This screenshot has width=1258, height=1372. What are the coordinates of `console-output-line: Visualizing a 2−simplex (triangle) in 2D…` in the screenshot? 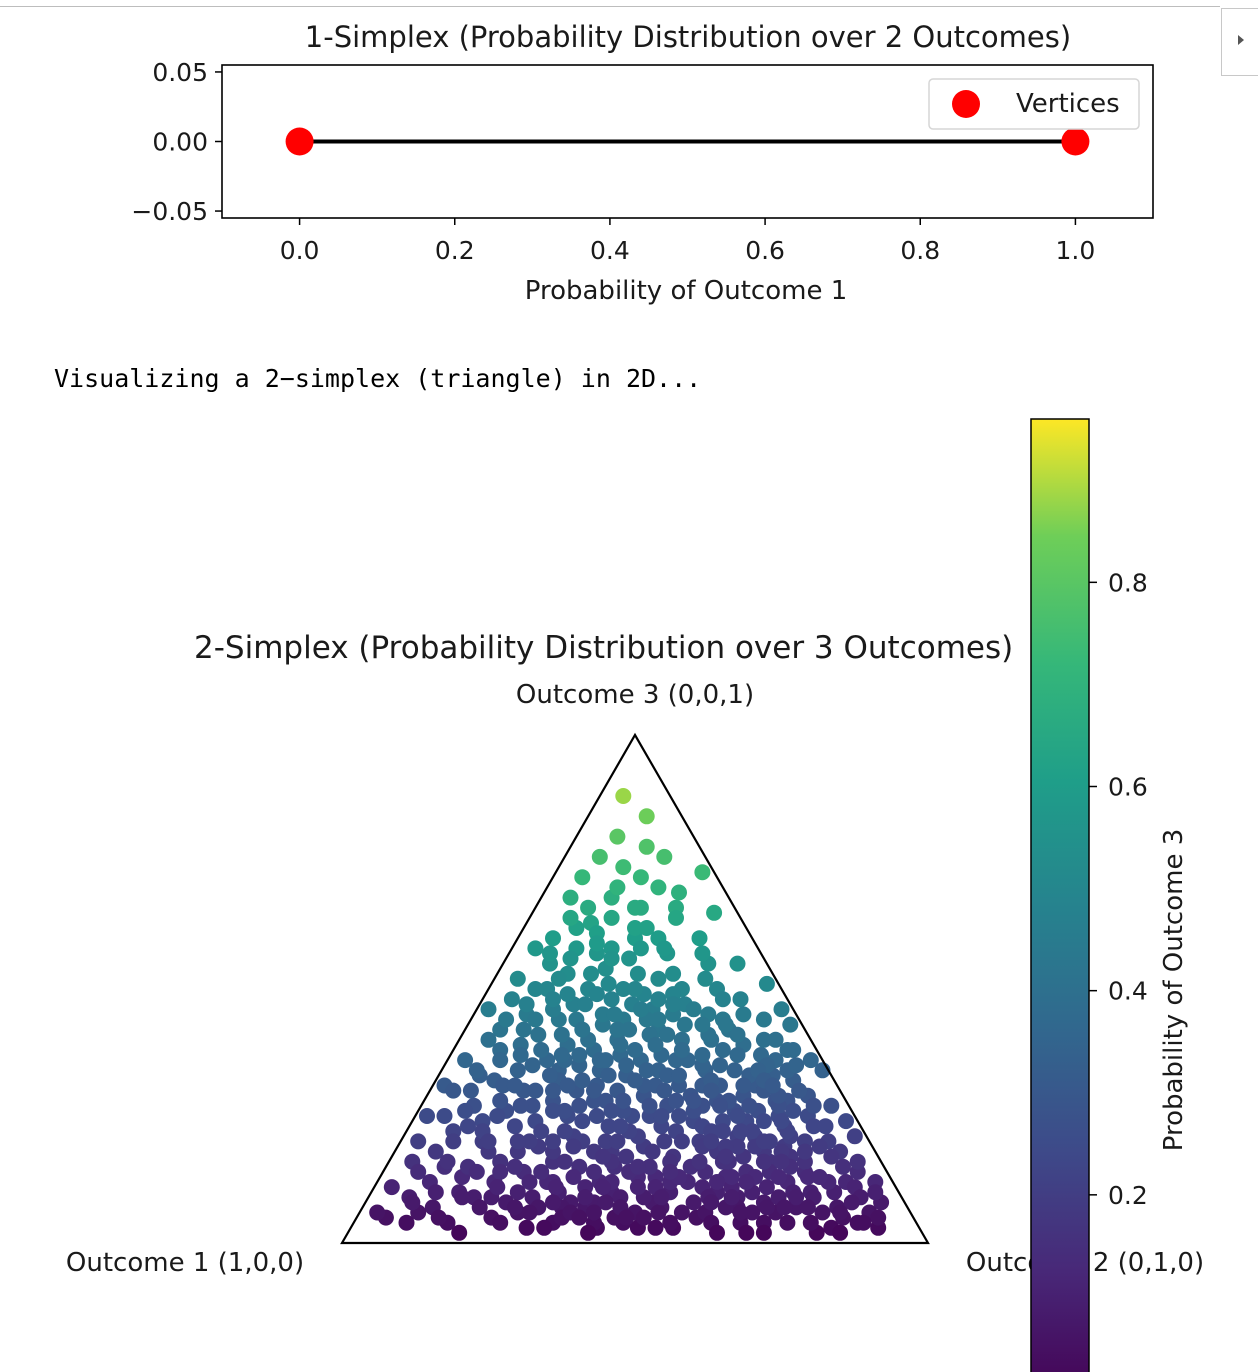 It's located at (378, 378).